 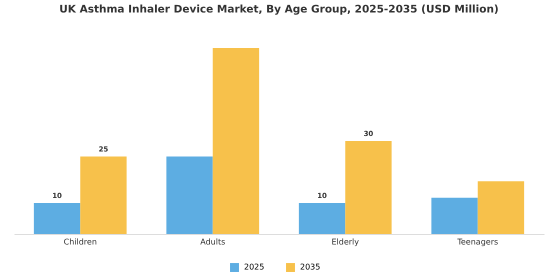 I want to click on x-tick-label: Elderly, so click(x=345, y=242).